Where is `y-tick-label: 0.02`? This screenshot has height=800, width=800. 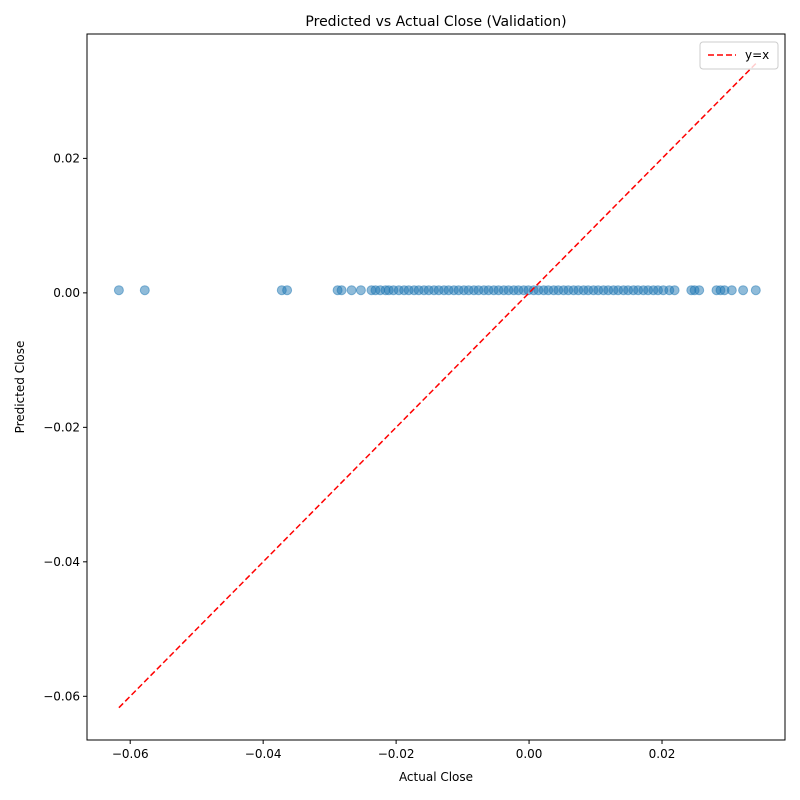 y-tick-label: 0.02 is located at coordinates (66, 158).